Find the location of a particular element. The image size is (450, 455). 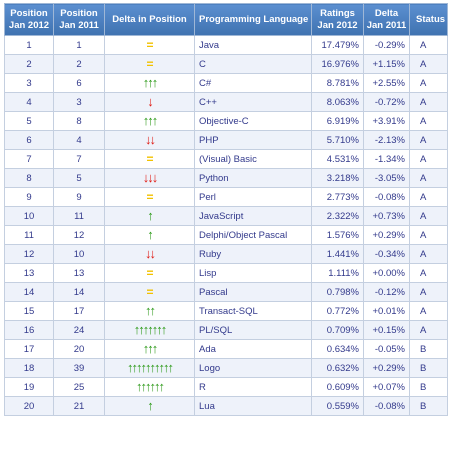

rating-cell: 5.710% is located at coordinates (337, 140).